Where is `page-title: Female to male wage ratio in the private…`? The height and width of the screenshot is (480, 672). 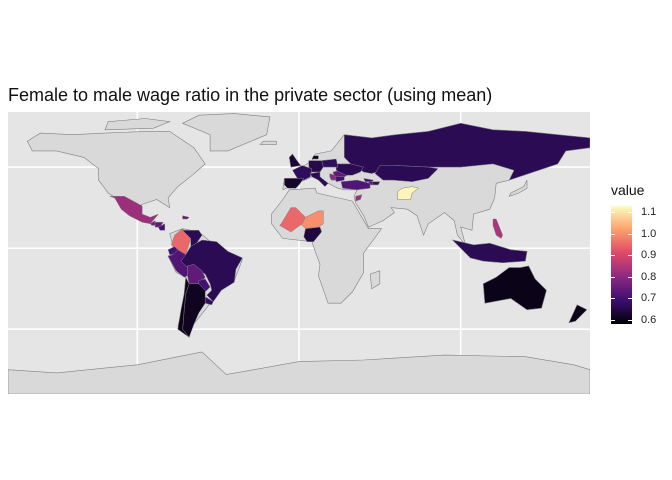 page-title: Female to male wage ratio in the private… is located at coordinates (250, 95).